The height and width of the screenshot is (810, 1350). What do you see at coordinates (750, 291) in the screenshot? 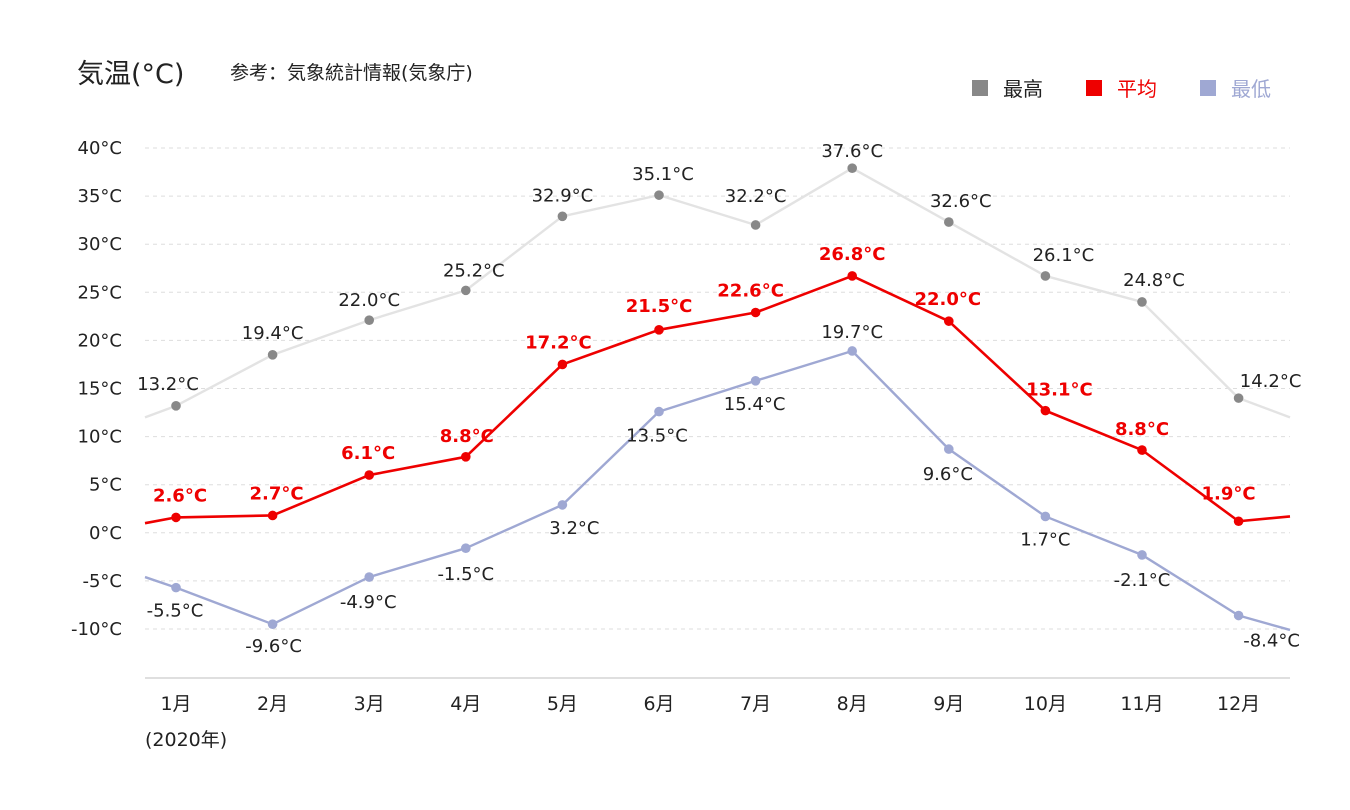
I see `data-label-avg: 22.6°C` at bounding box center [750, 291].